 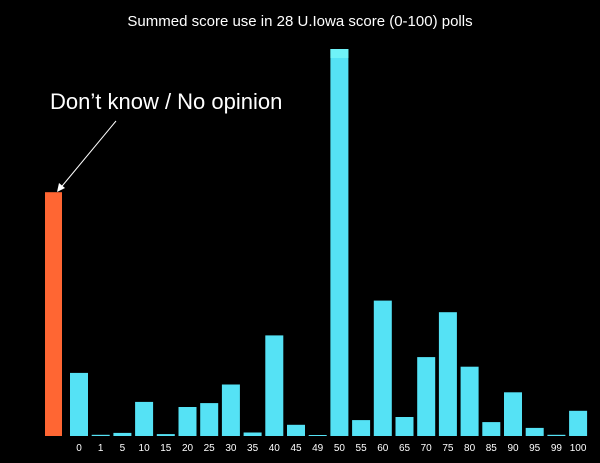 I want to click on tick-label-40: 40, so click(x=275, y=448).